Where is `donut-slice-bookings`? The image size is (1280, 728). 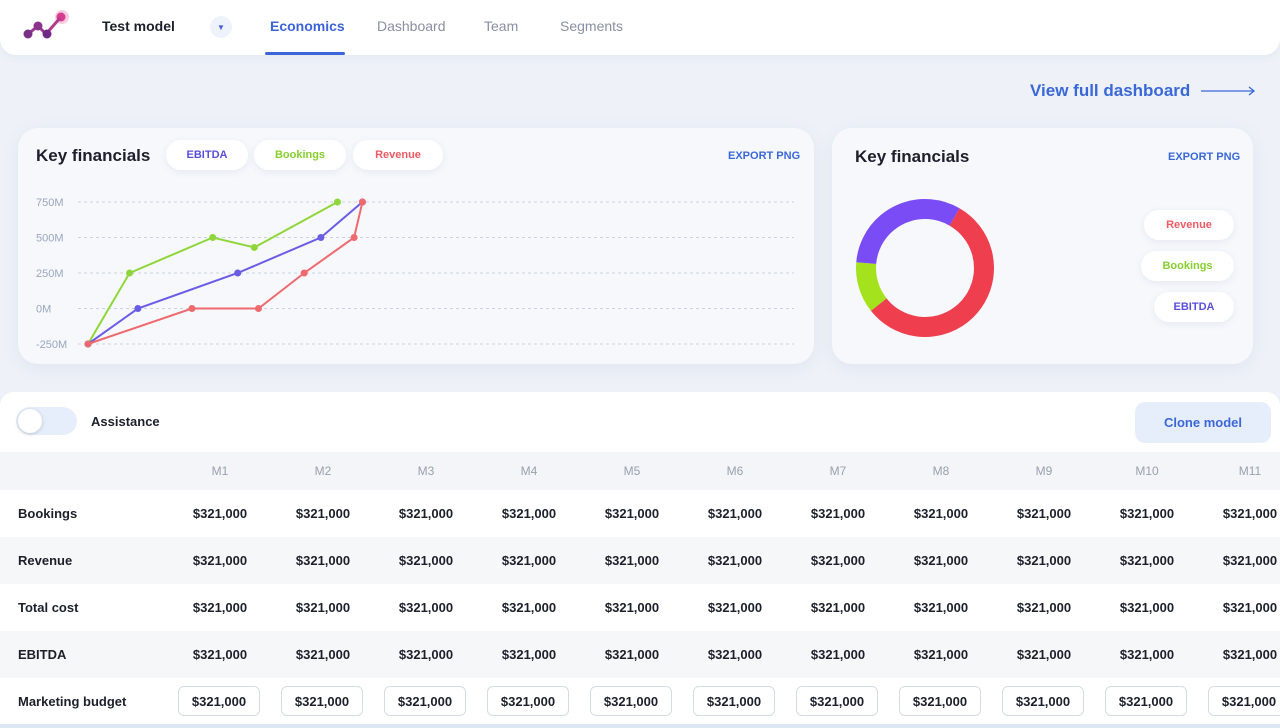
donut-slice-bookings is located at coordinates (925, 268).